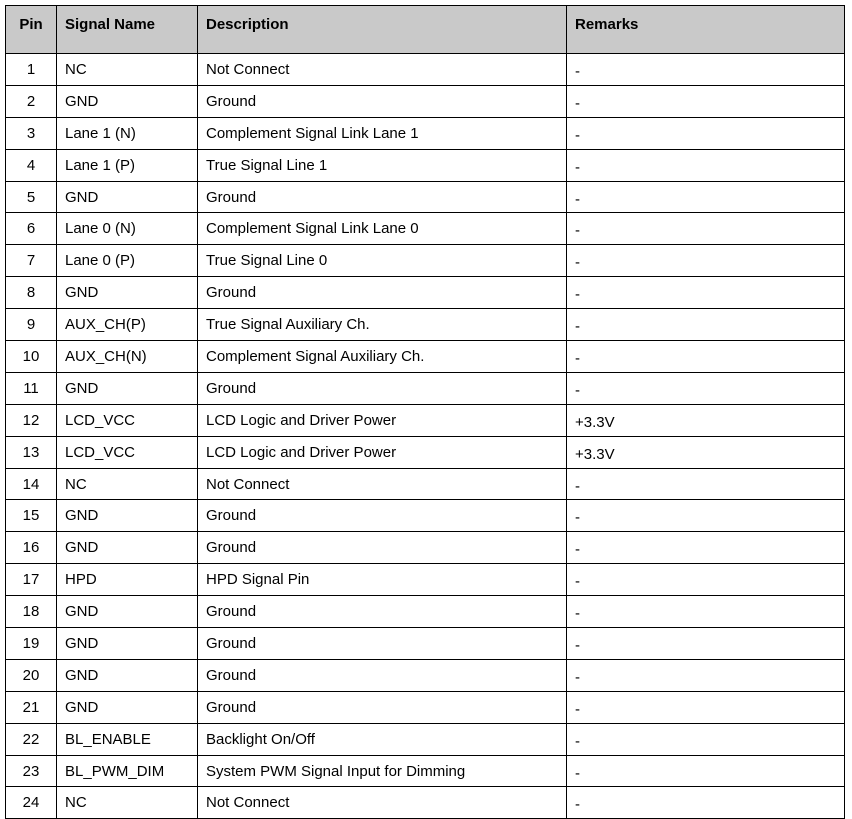 The image size is (852, 819). I want to click on header-remarks: Remarks, so click(705, 29).